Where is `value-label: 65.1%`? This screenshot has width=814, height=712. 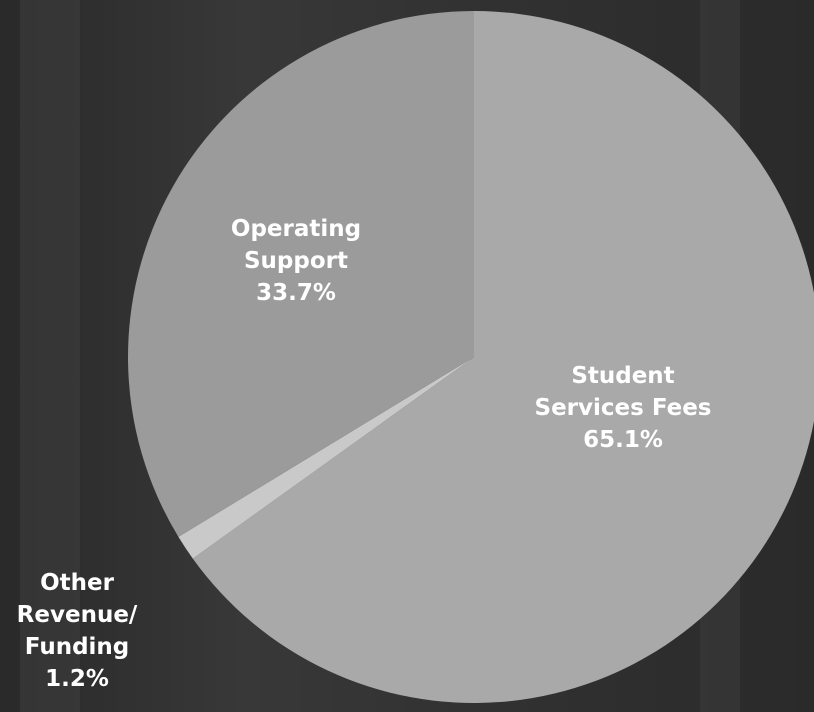 value-label: 65.1% is located at coordinates (623, 440).